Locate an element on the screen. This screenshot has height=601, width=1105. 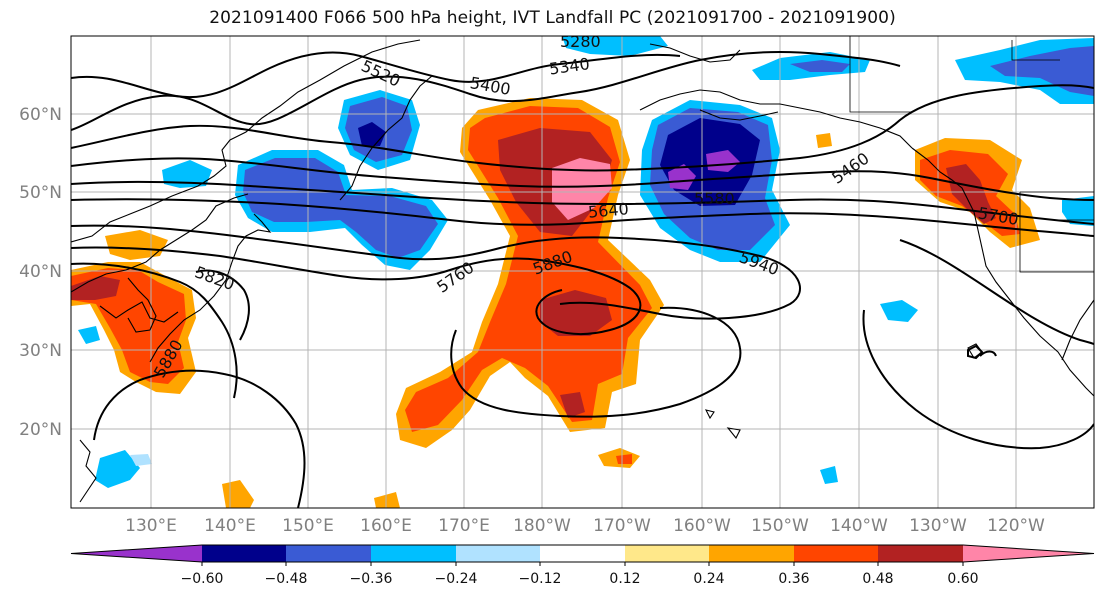
lat-label: 60°N is located at coordinates (40, 115).